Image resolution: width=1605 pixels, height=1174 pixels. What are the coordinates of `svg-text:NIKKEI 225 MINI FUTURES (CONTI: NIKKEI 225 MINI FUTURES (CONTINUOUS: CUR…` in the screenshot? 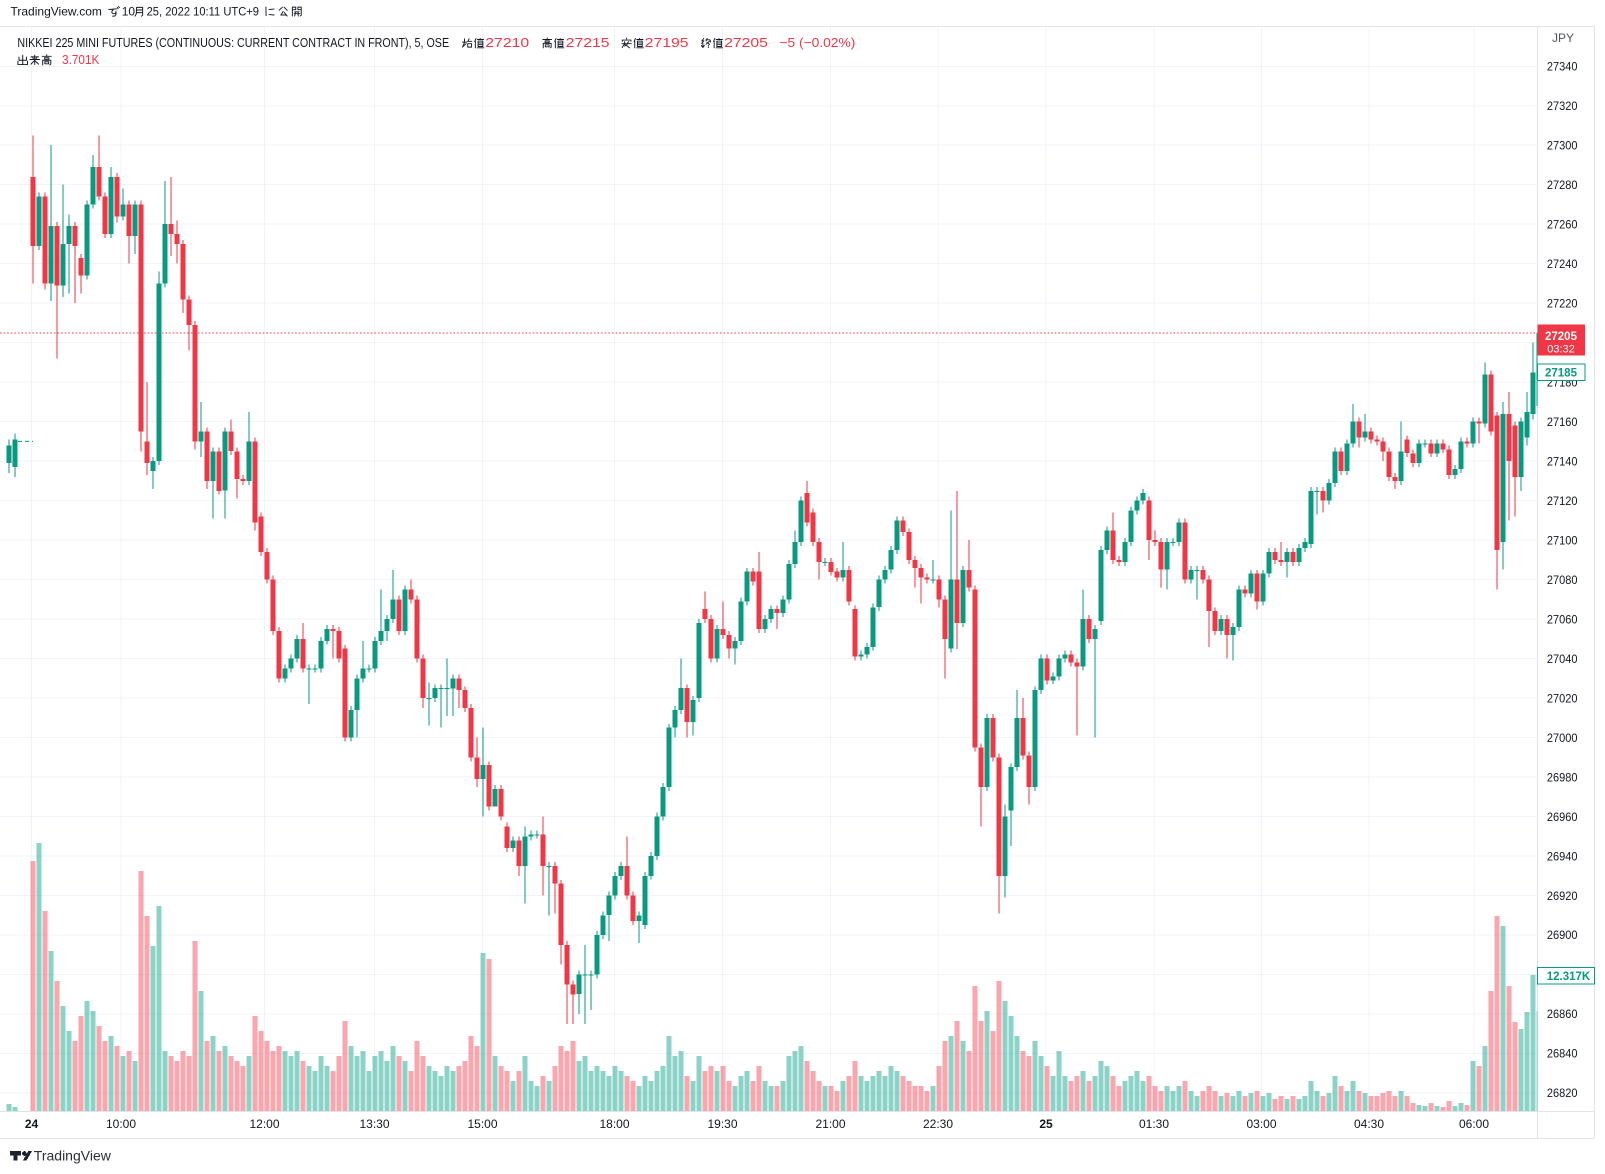 It's located at (233, 42).